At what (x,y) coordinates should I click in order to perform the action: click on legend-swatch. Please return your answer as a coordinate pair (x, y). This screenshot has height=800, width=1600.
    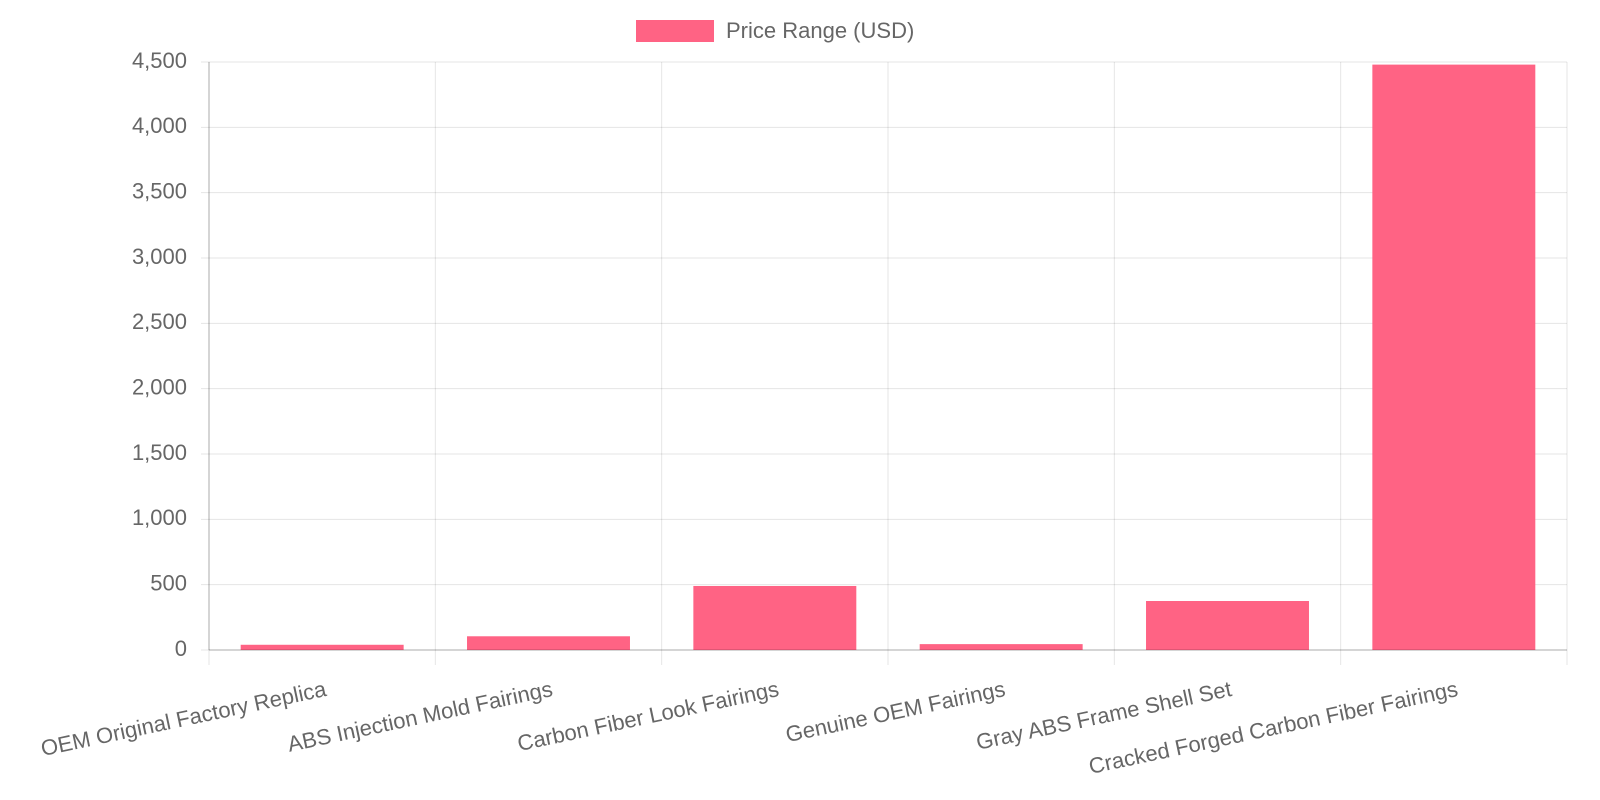
    Looking at the image, I should click on (675, 31).